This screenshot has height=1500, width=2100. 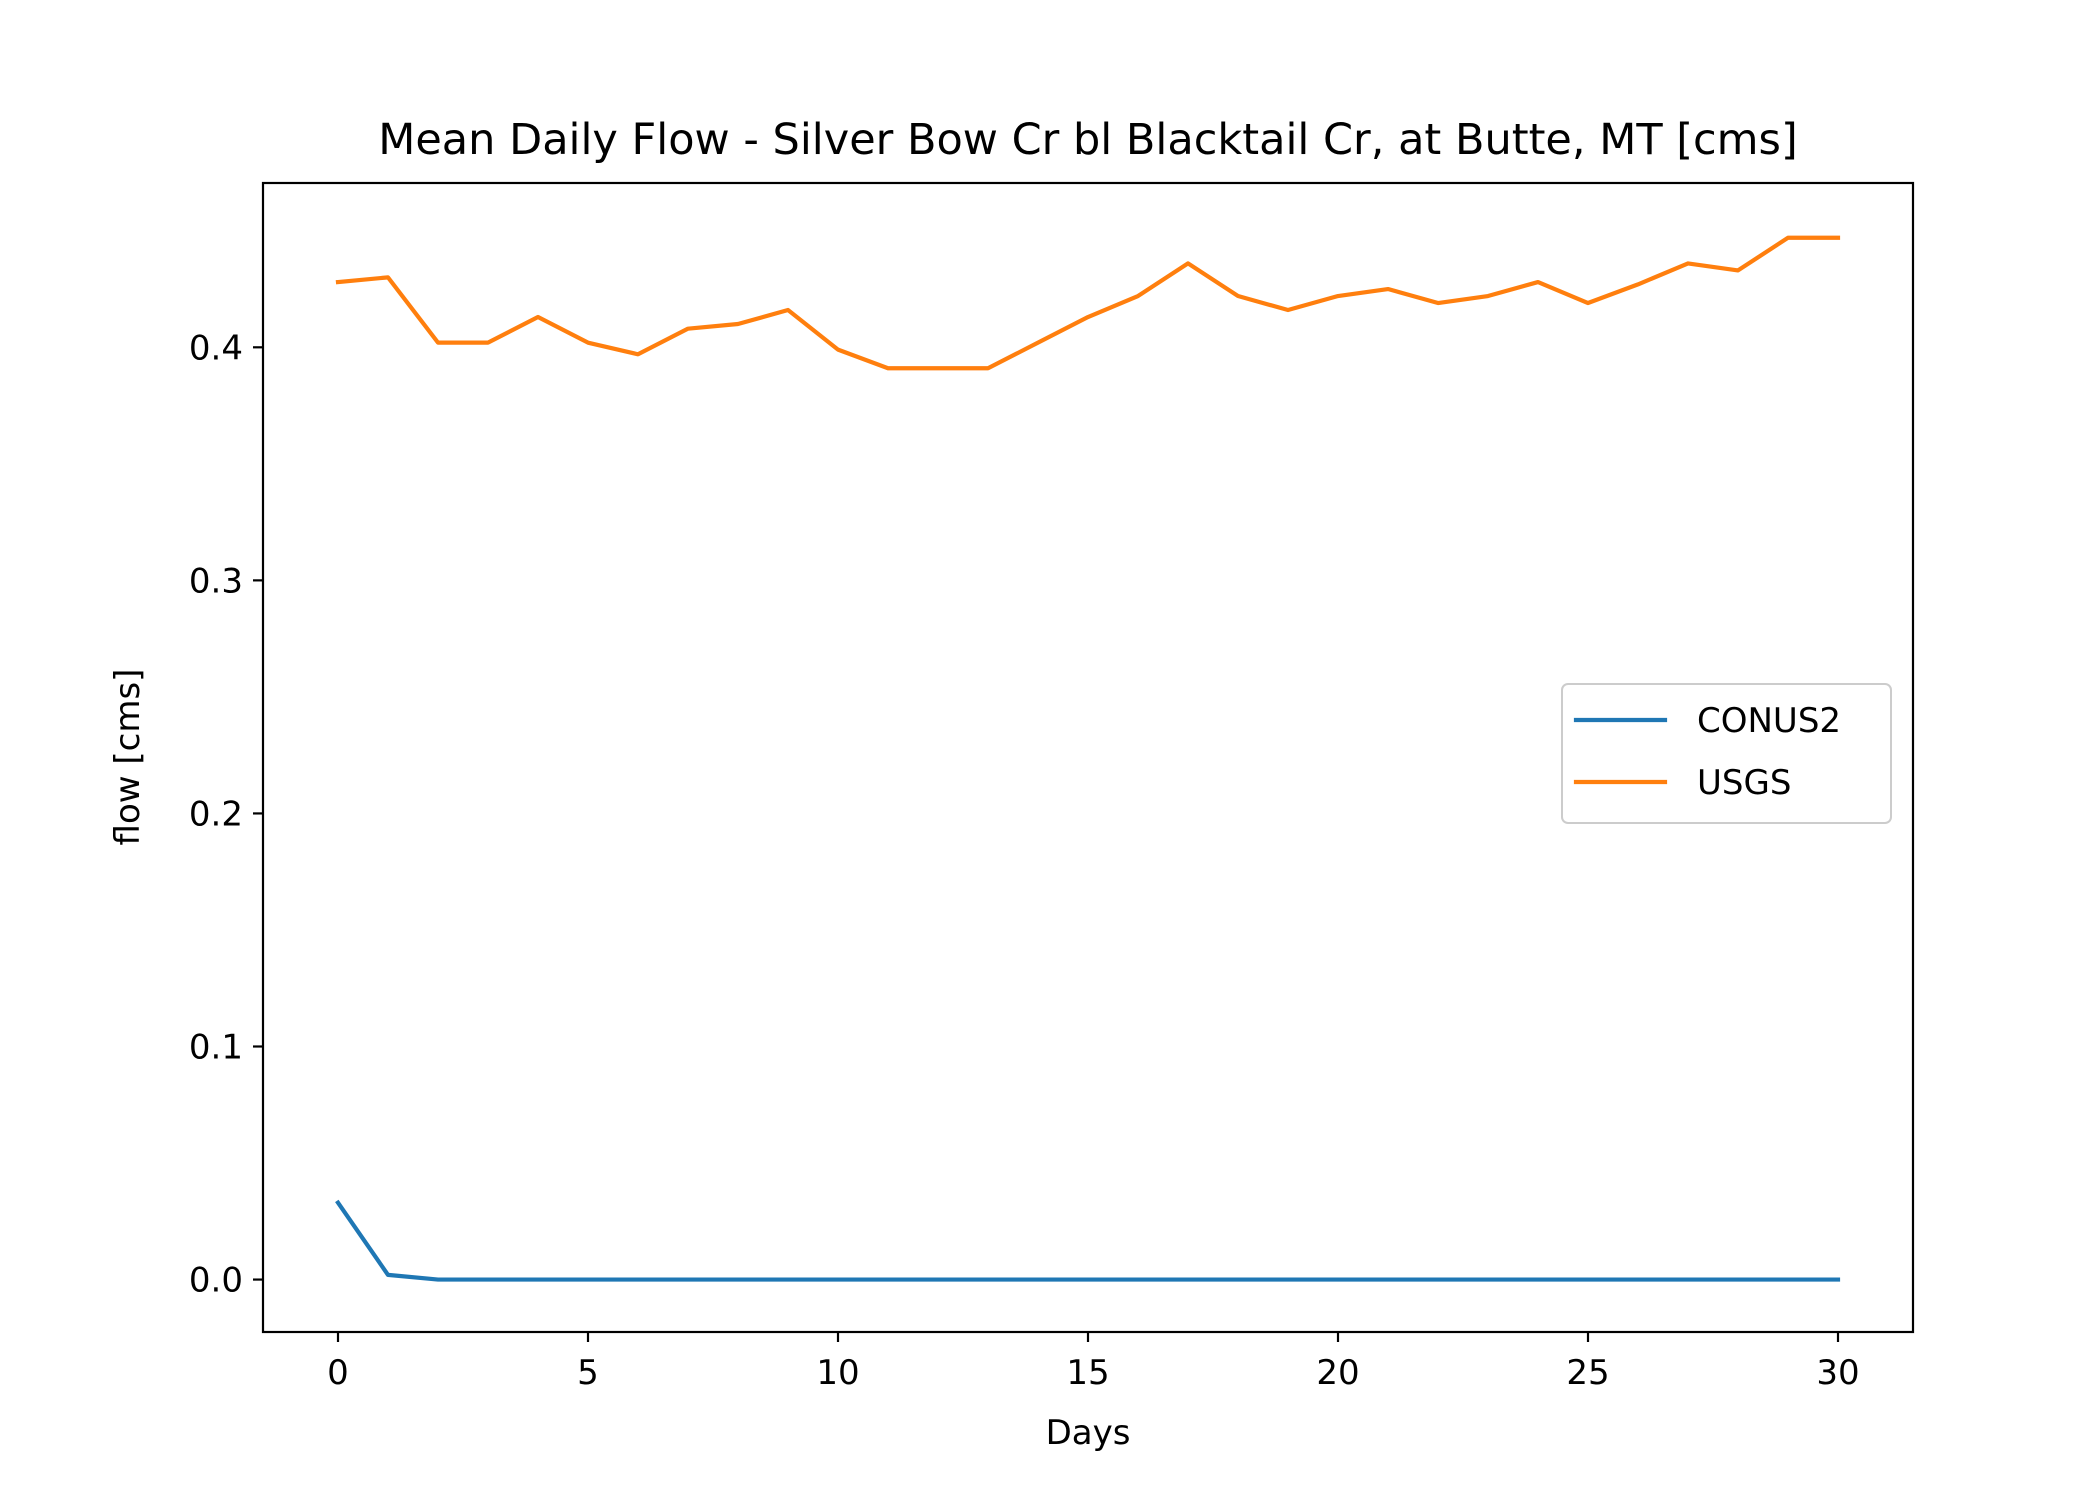 I want to click on y-axis: 0.0 0.1 0.2 0.3 0.4, so click(x=226, y=814).